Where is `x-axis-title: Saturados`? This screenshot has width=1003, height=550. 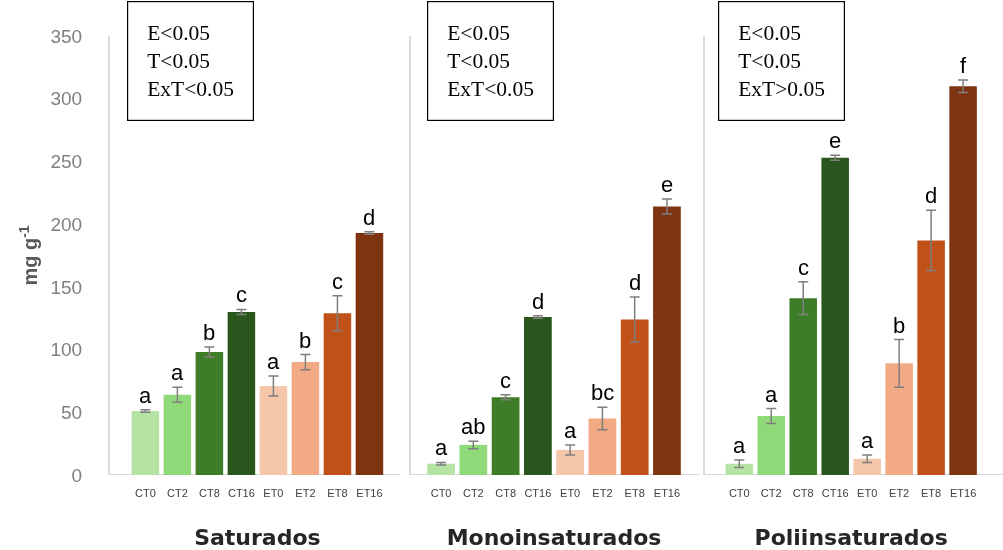
x-axis-title: Saturados is located at coordinates (257, 537).